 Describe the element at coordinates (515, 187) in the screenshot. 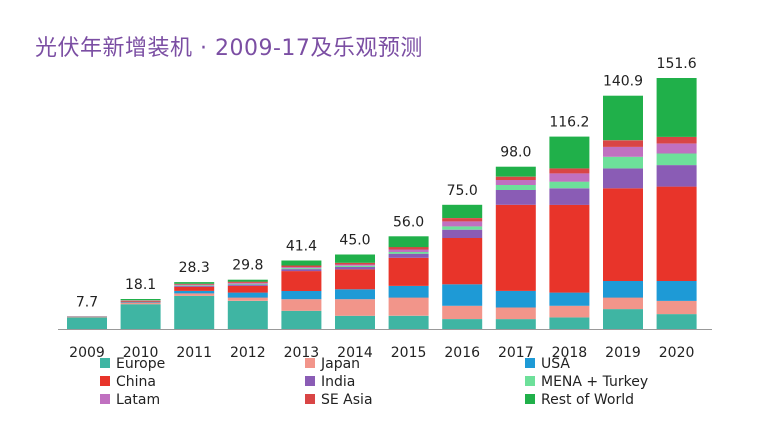

I see `bar-segment-2017-mena-turkey` at that location.